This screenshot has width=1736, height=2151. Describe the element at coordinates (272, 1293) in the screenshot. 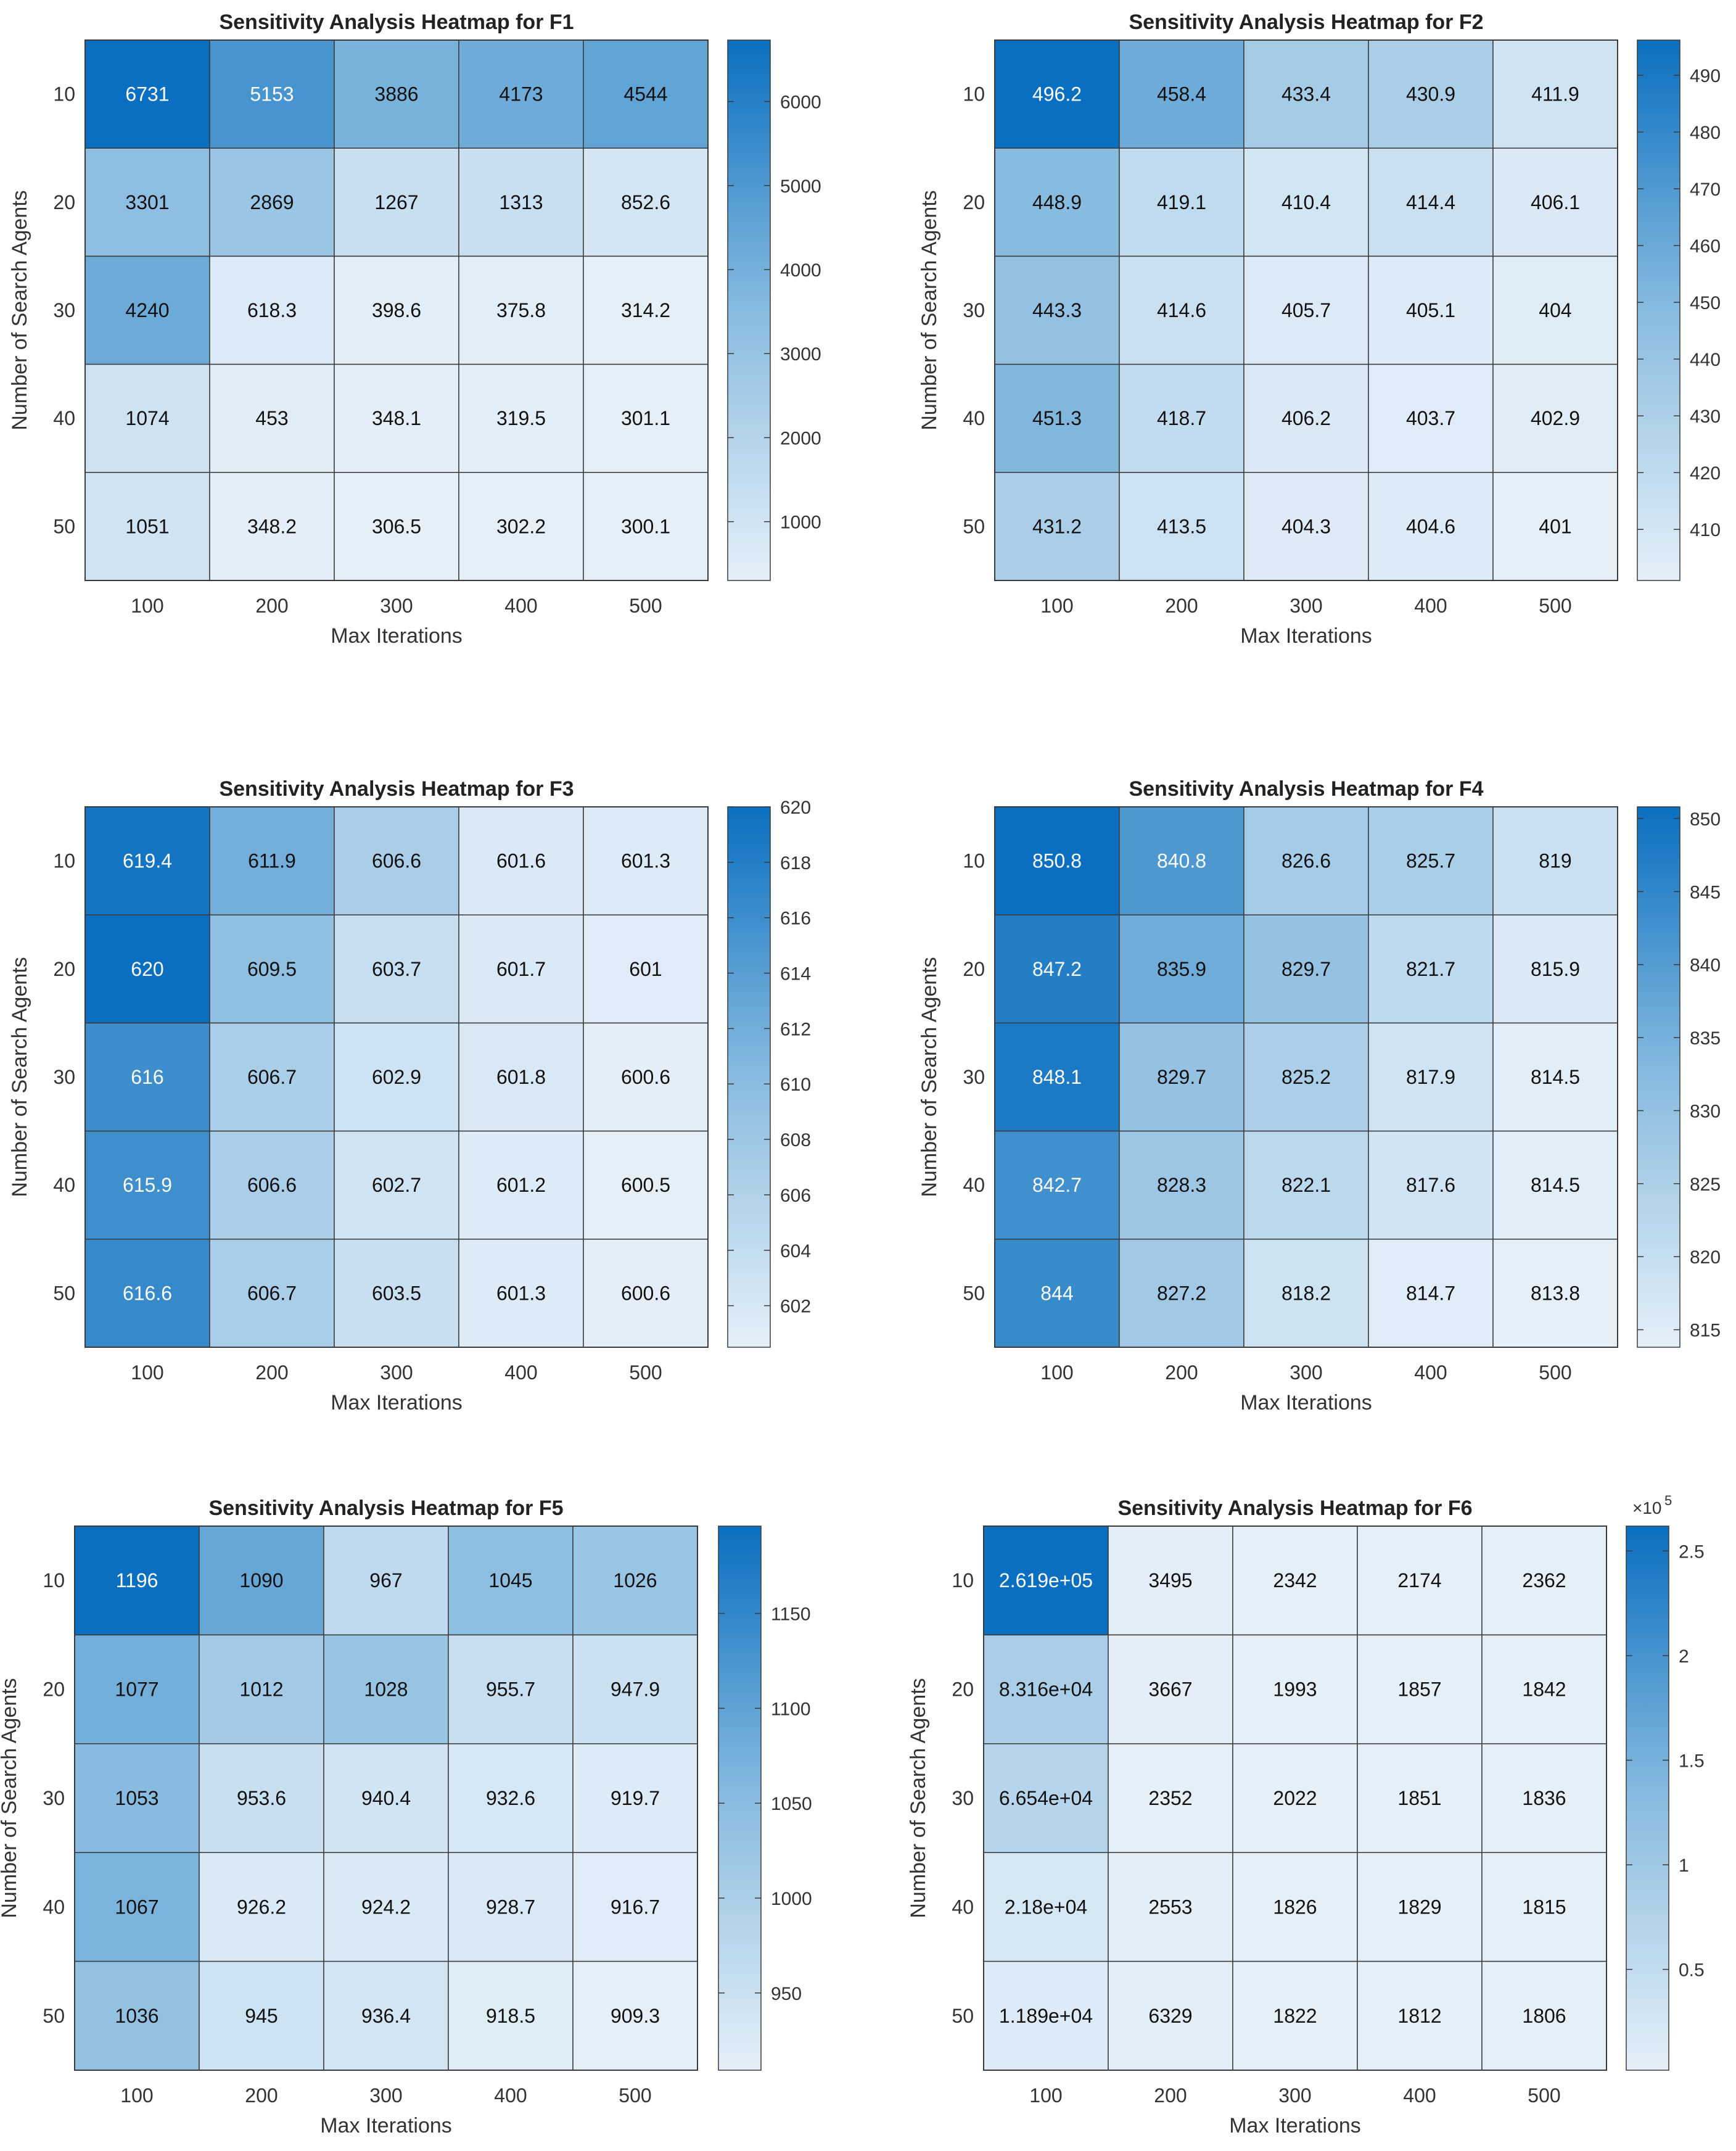

I see `cell-label: 606.7` at that location.